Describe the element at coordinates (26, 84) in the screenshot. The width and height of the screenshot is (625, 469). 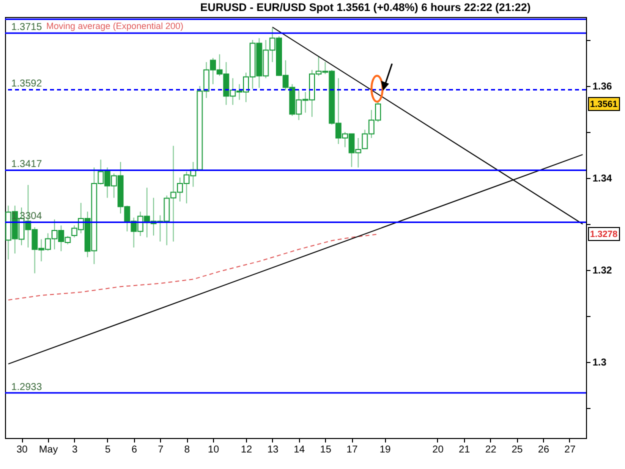
I see `ref-line-label: 1.3592` at that location.